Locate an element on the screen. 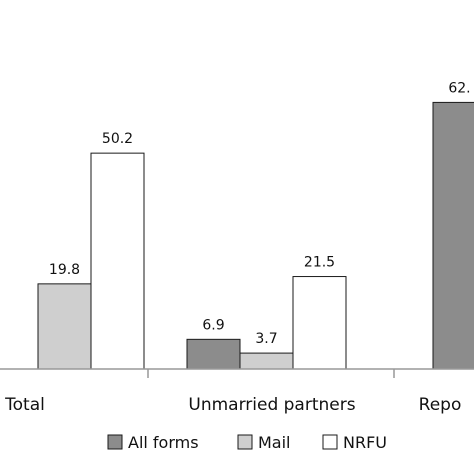  data-label-mail-1: 3.7 is located at coordinates (266, 339).